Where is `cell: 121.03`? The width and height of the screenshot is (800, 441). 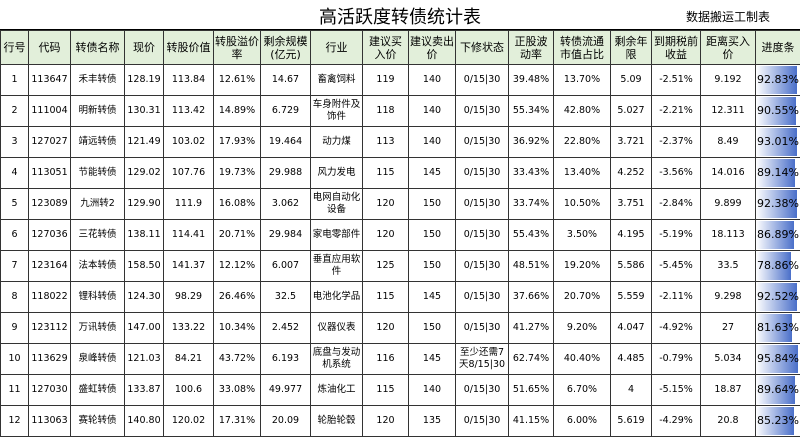 cell: 121.03 is located at coordinates (144, 359).